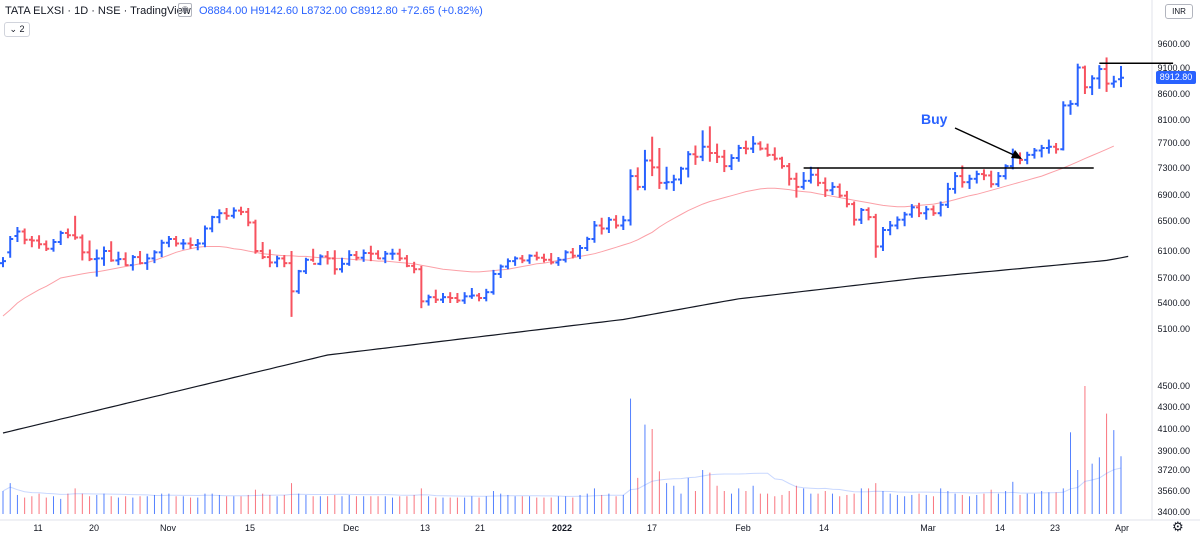 This screenshot has height=537, width=1200. What do you see at coordinates (1173, 221) in the screenshot?
I see `price-tick-label: 6500.00` at bounding box center [1173, 221].